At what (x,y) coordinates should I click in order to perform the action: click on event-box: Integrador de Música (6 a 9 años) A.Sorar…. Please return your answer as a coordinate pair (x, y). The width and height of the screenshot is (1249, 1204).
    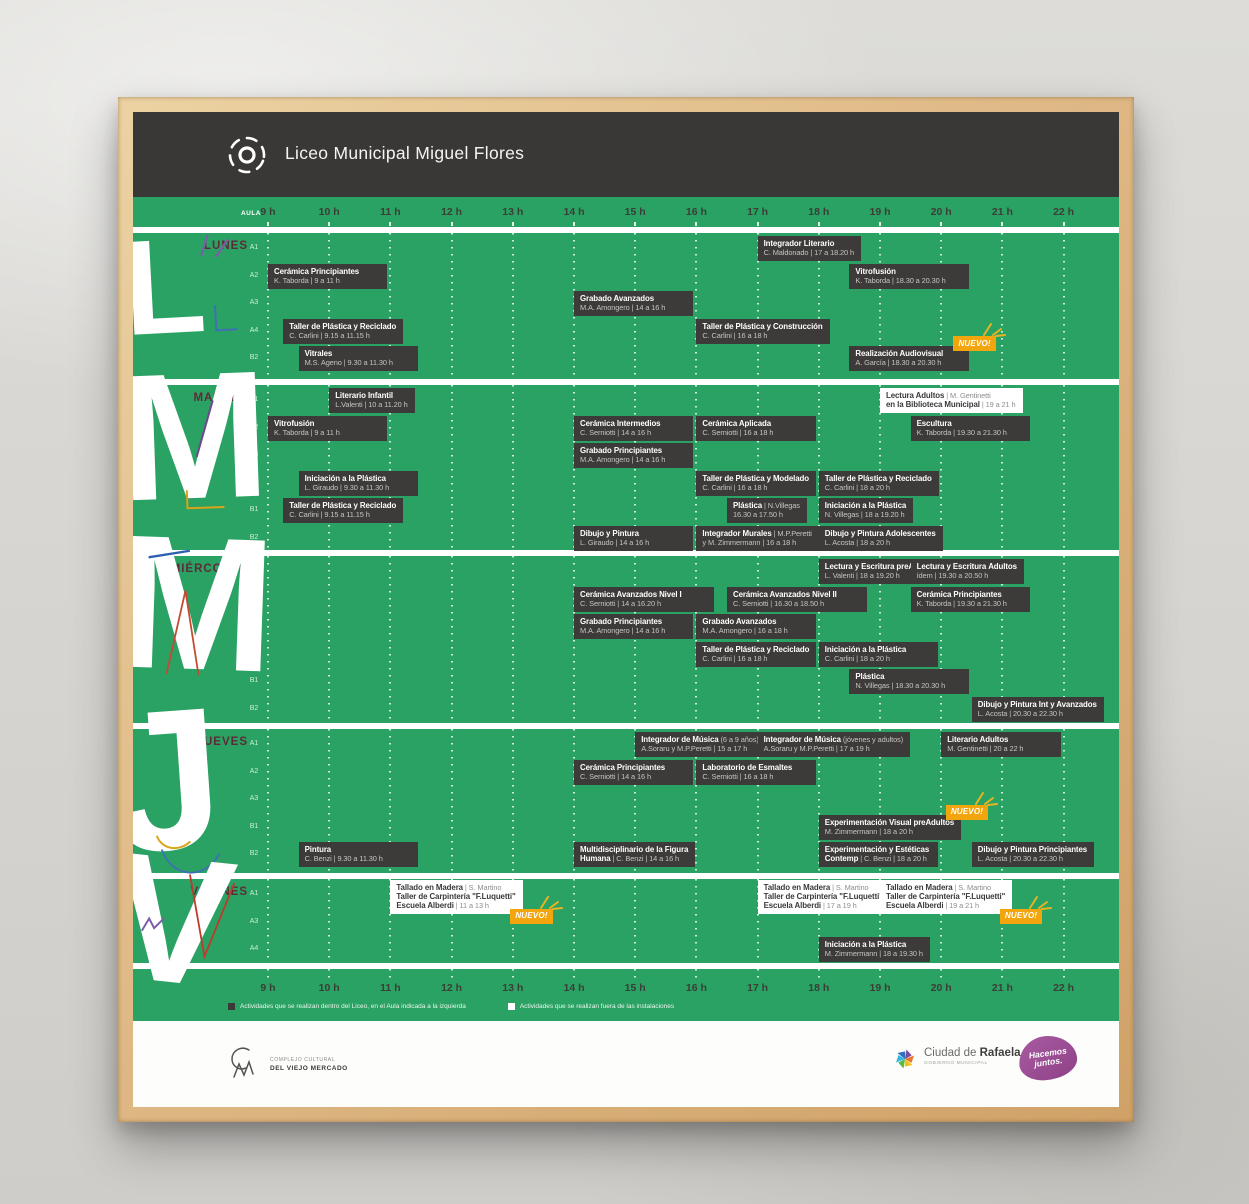
    Looking at the image, I should click on (700, 744).